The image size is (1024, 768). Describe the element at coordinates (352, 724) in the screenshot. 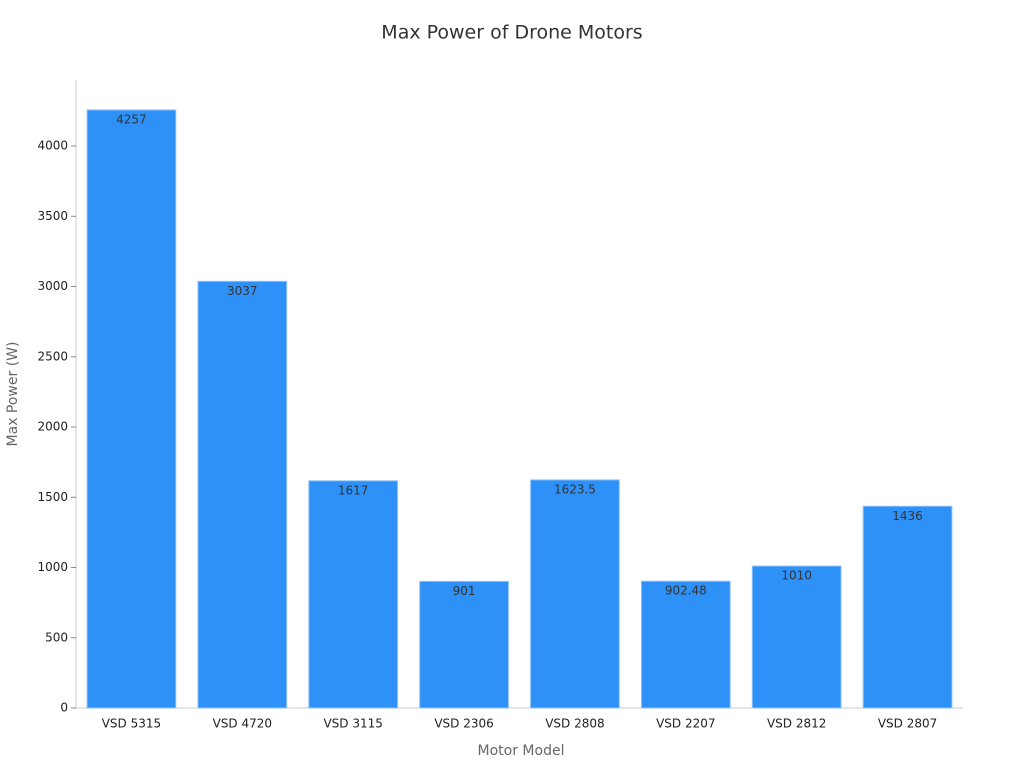

I see `x-tick-label: VSD 3115` at that location.